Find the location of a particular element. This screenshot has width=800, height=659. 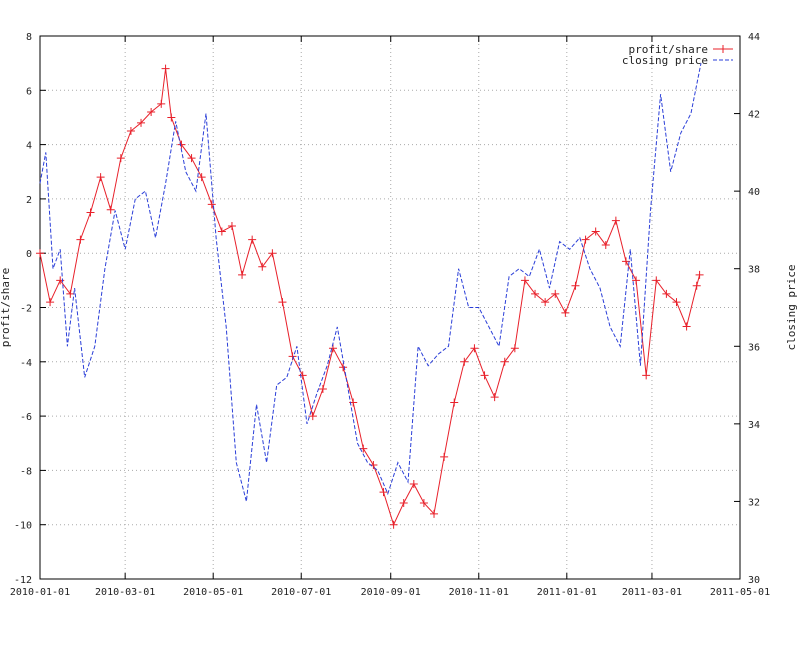

y2-tick-label: 40 is located at coordinates (754, 192).